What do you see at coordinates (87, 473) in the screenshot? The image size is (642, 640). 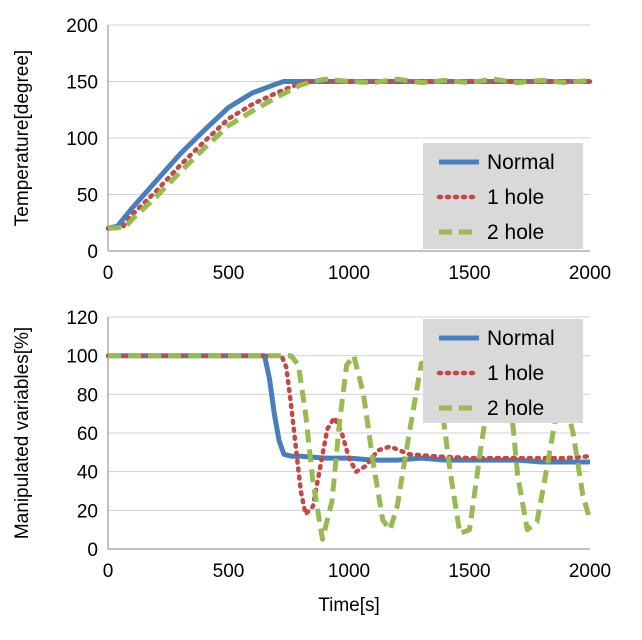 I see `y-tick-label: 40` at bounding box center [87, 473].